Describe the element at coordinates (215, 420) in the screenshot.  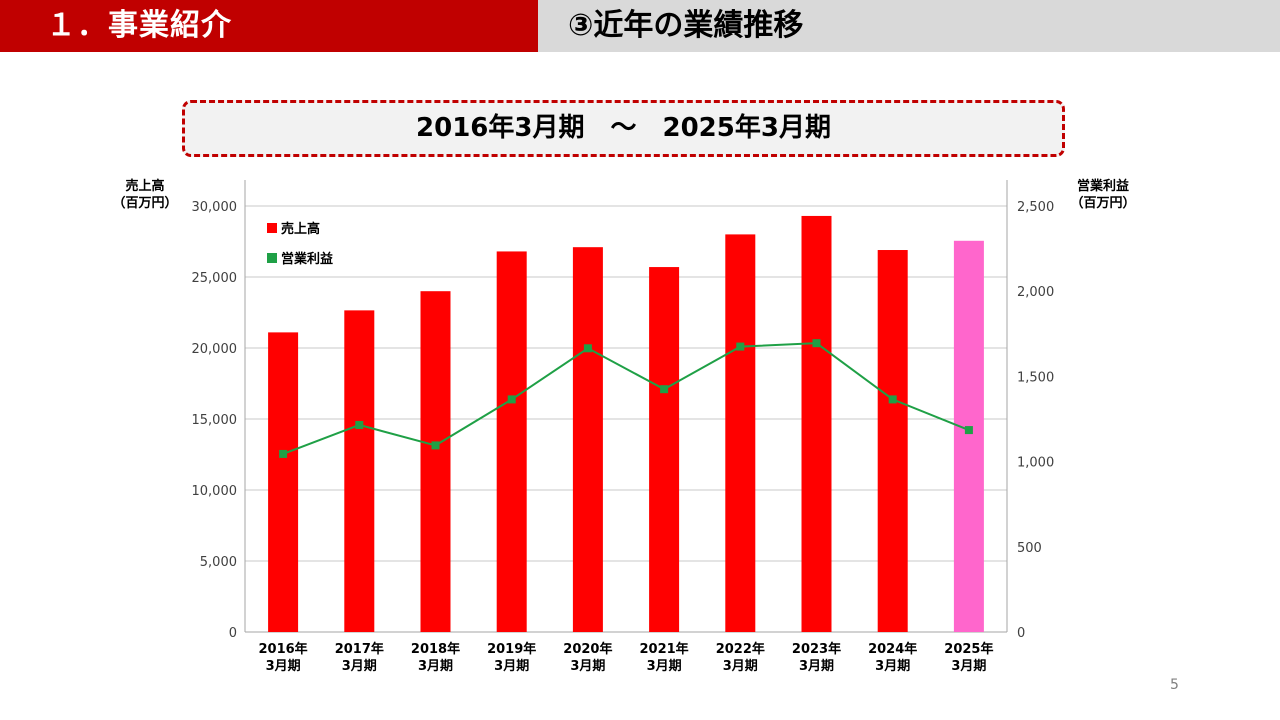
I see `left-tick-label: 15,000` at that location.